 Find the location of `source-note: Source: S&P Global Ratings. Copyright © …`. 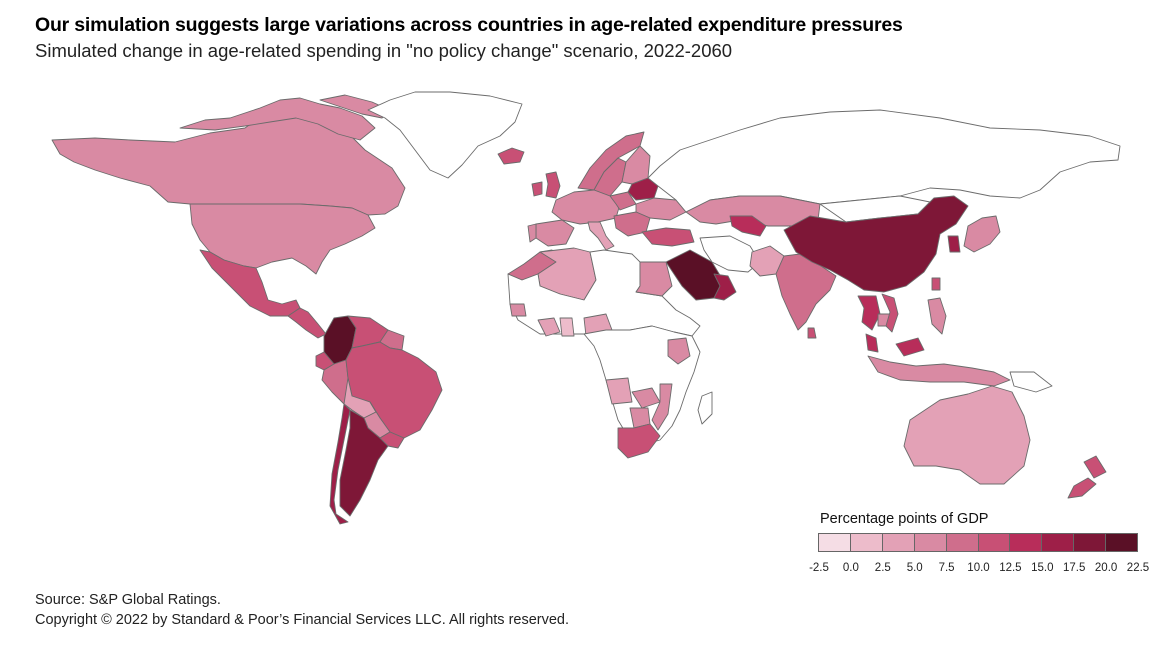

source-note: Source: S&P Global Ratings. Copyright © … is located at coordinates (302, 610).